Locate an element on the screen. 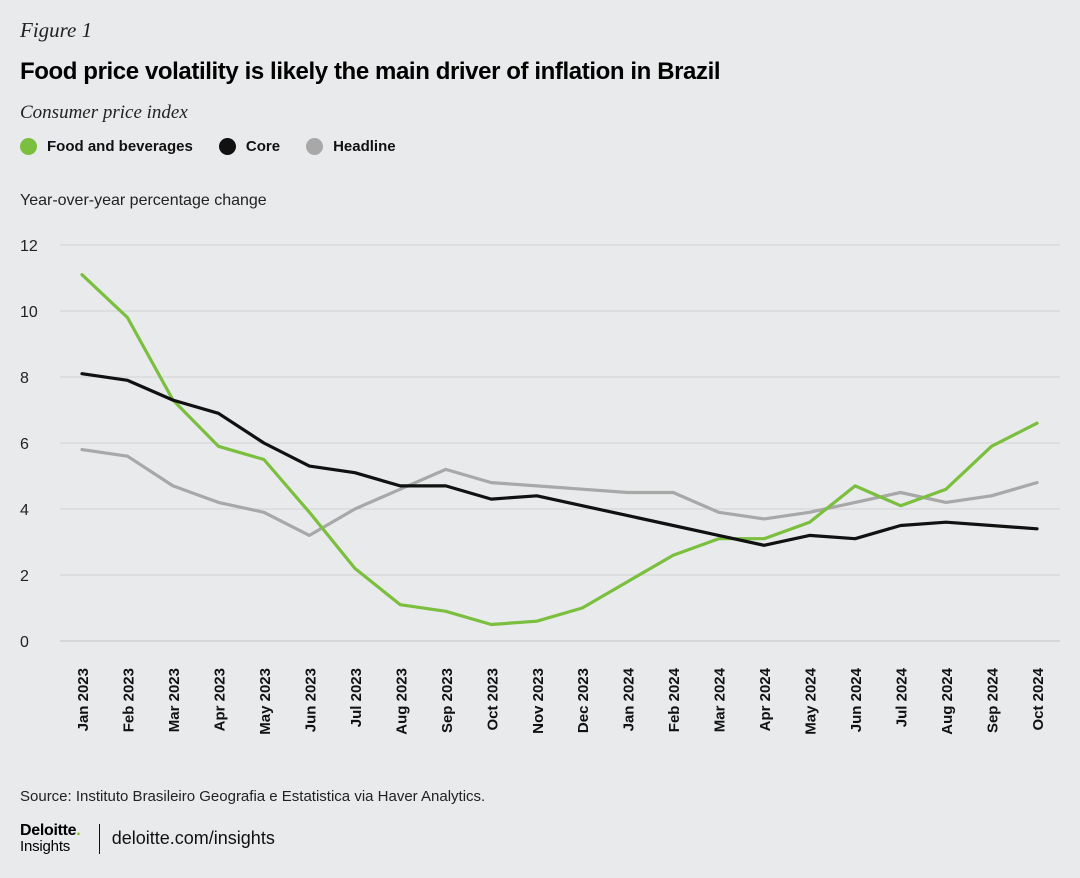 This screenshot has height=878, width=1080. deloitte-insights-logo: Deloitte. Insights is located at coordinates (50, 838).